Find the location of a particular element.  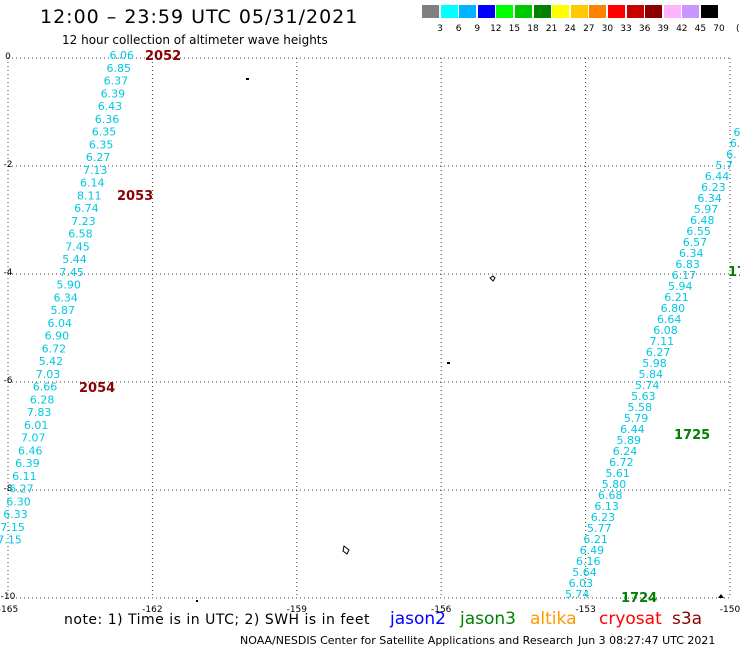

pass-time-label: 2052 is located at coordinates (163, 56).